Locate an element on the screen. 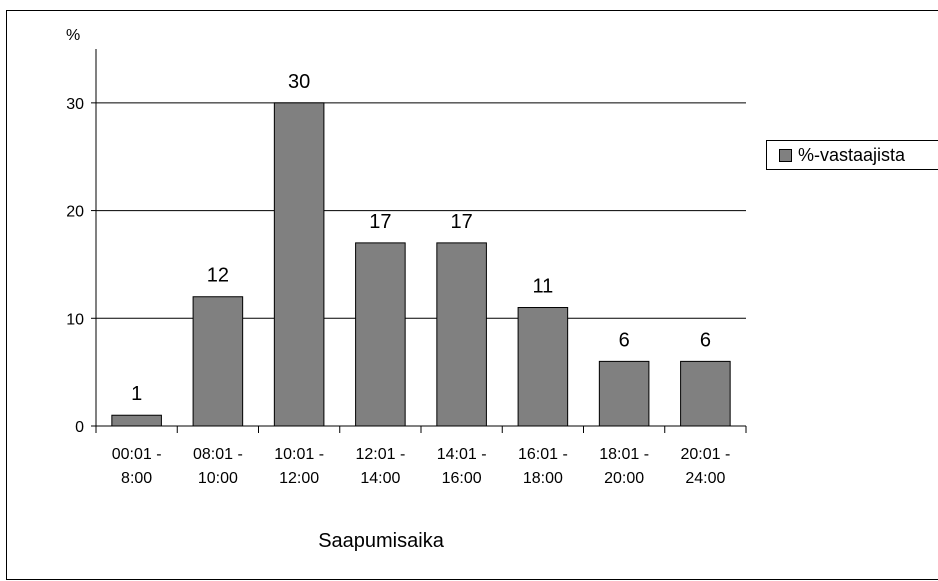 The width and height of the screenshot is (938, 581). data-label: 12 is located at coordinates (218, 276).